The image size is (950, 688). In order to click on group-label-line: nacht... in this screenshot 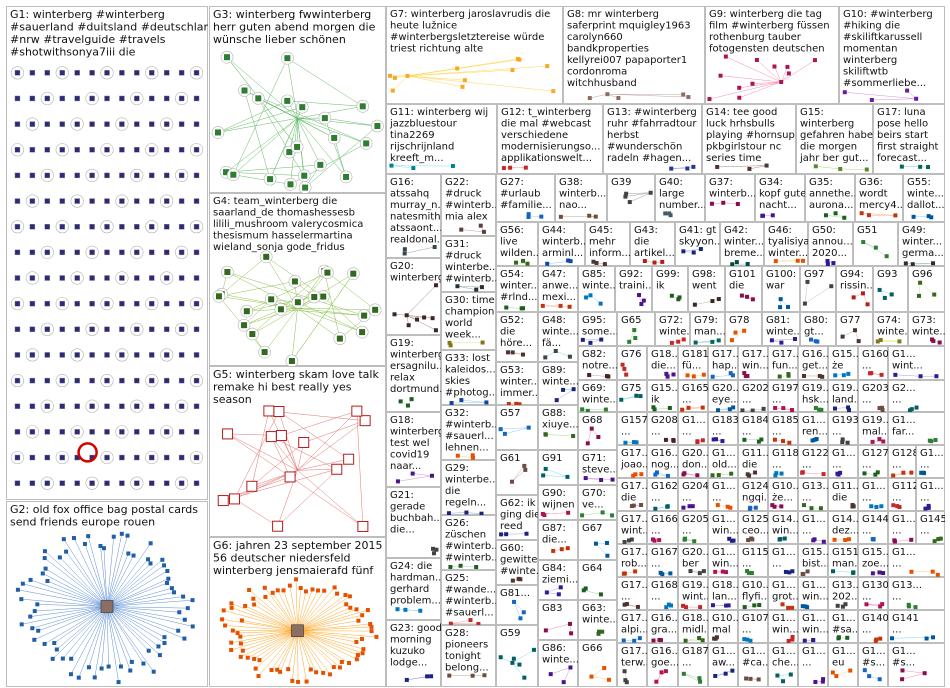, I will do `click(778, 205)`.